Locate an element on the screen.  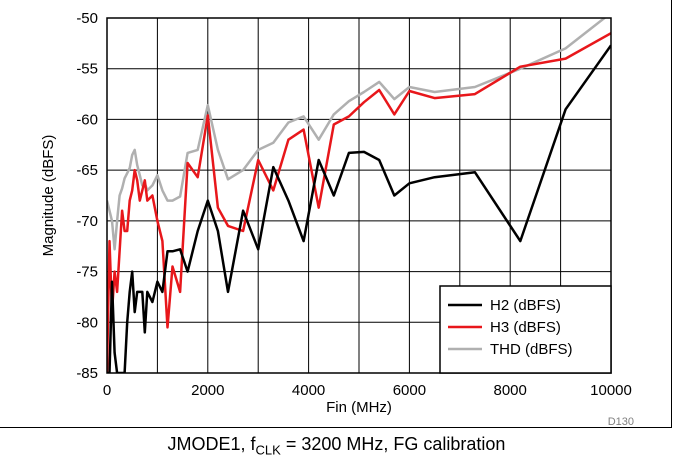
legend-box is located at coordinates (525, 329).